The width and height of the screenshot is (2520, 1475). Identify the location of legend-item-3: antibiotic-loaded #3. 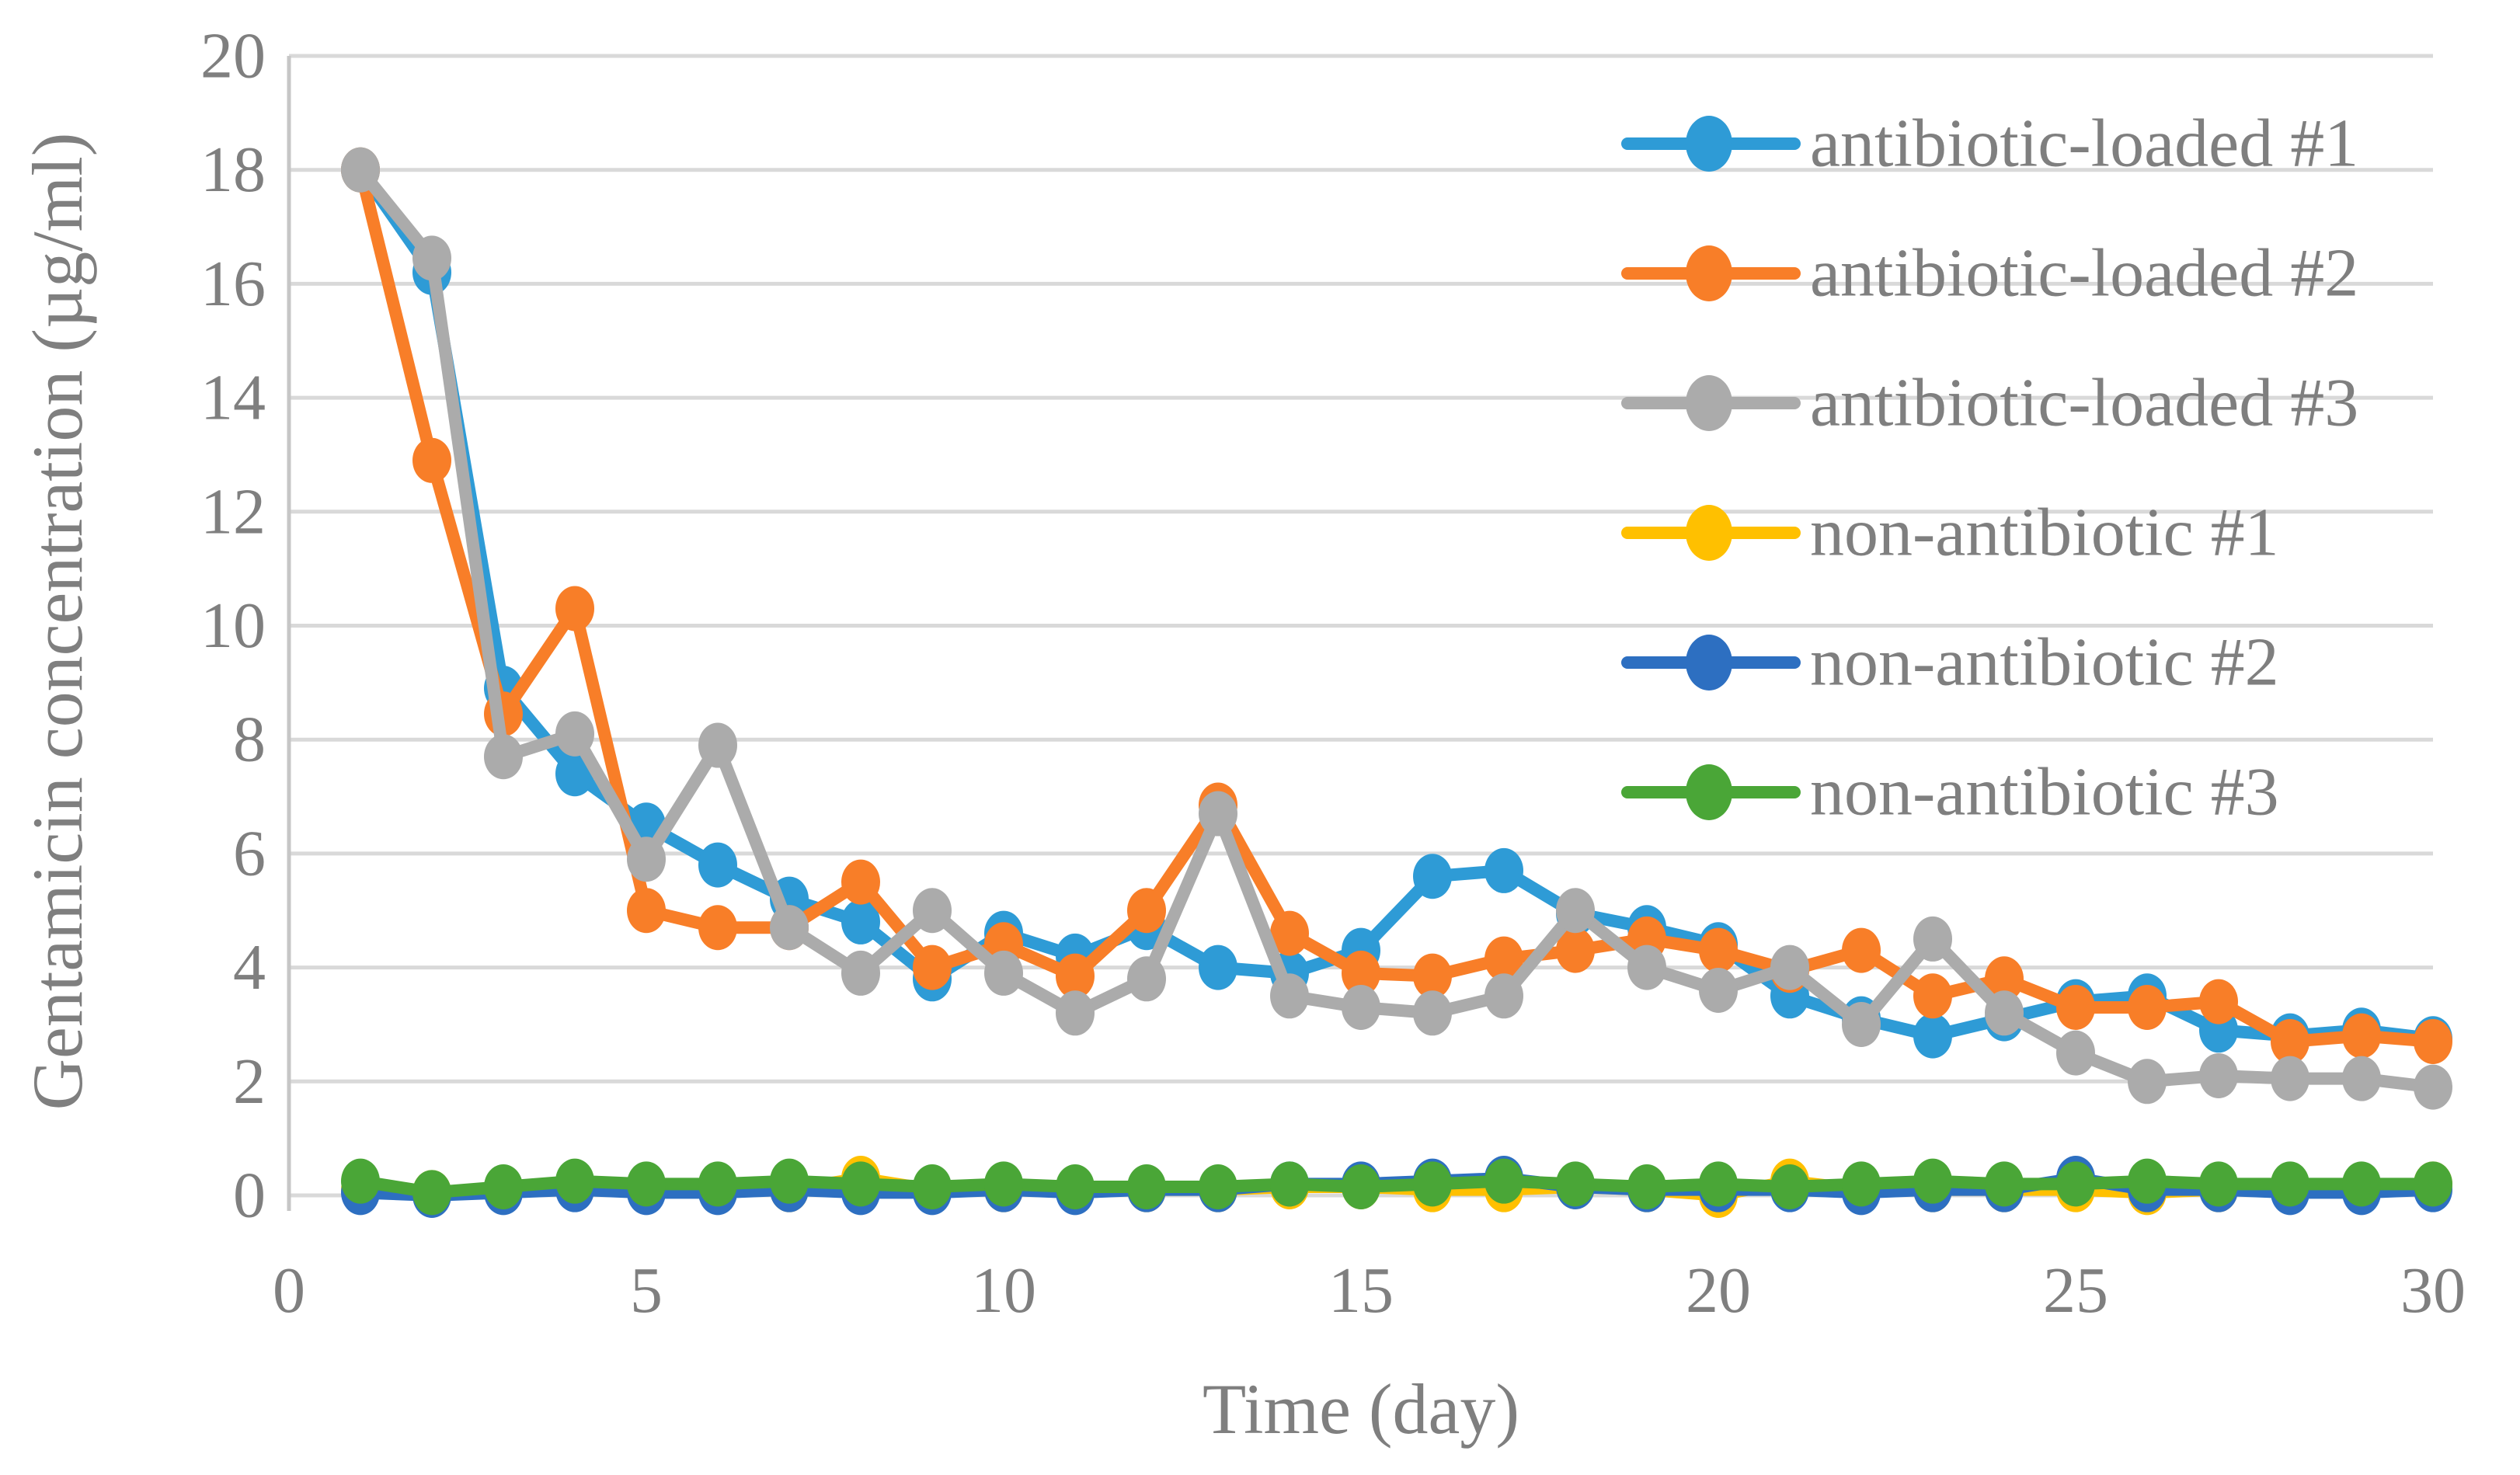
(1989, 403).